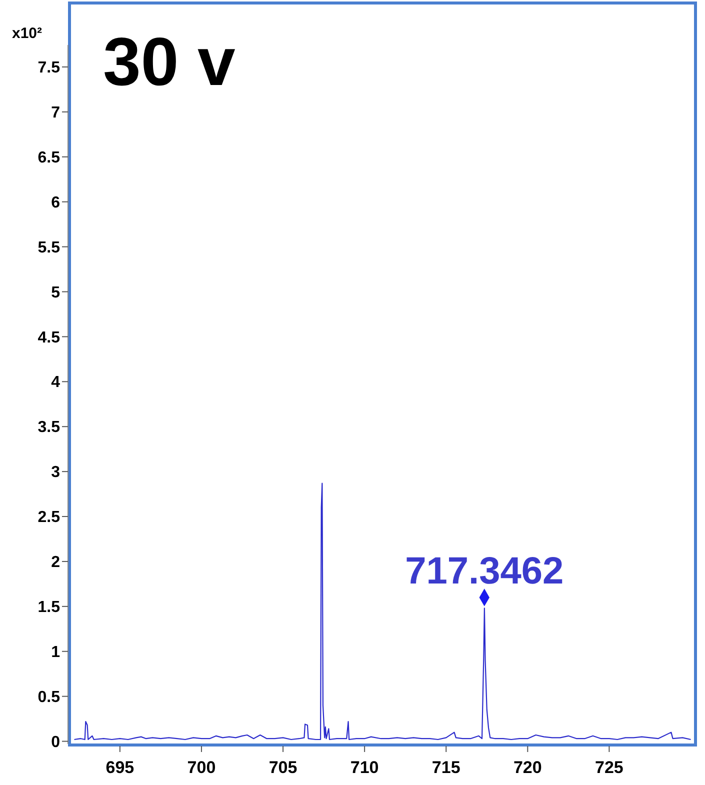 The height and width of the screenshot is (785, 705). Describe the element at coordinates (55, 293) in the screenshot. I see `y-tick-label: 5` at that location.